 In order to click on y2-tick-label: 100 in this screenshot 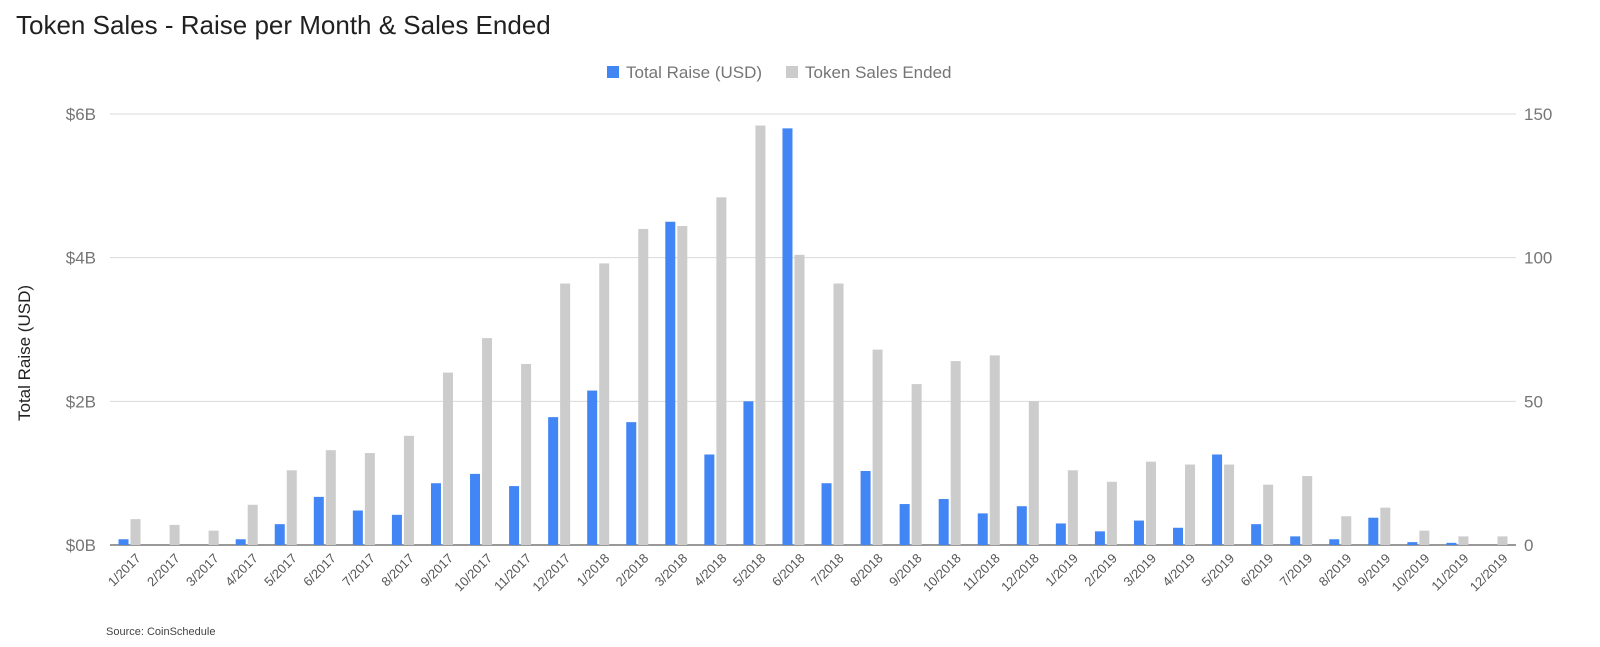, I will do `click(1538, 258)`.